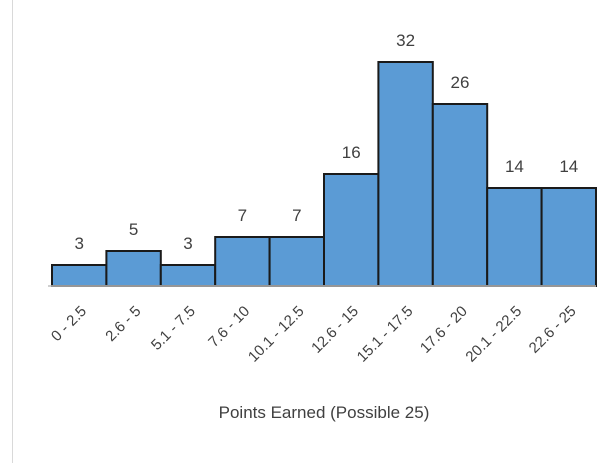 The image size is (610, 468). Describe the element at coordinates (493, 334) in the screenshot. I see `x-tick-label-9: 20.1 - 22.5` at that location.